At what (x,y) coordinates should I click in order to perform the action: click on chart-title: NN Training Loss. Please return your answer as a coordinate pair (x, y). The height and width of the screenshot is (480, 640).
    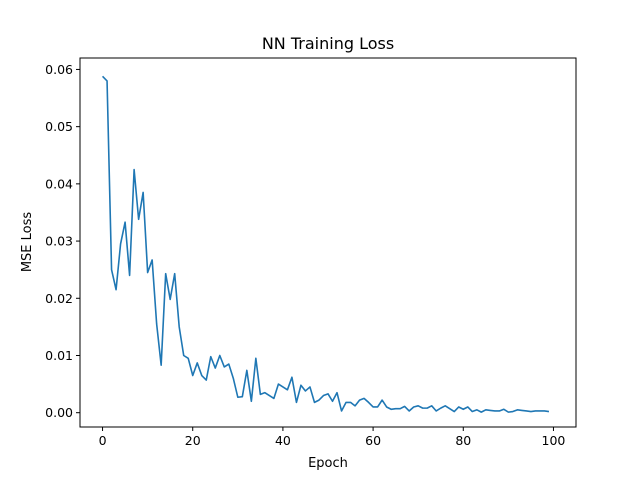
    Looking at the image, I should click on (328, 43).